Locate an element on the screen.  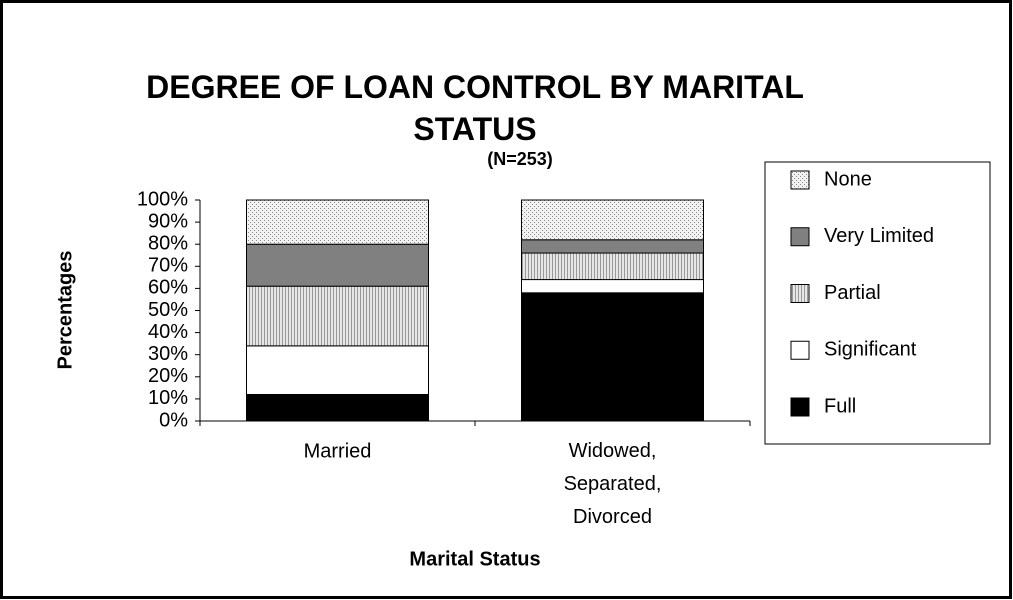
y-tick-label: 50% is located at coordinates (168, 310).